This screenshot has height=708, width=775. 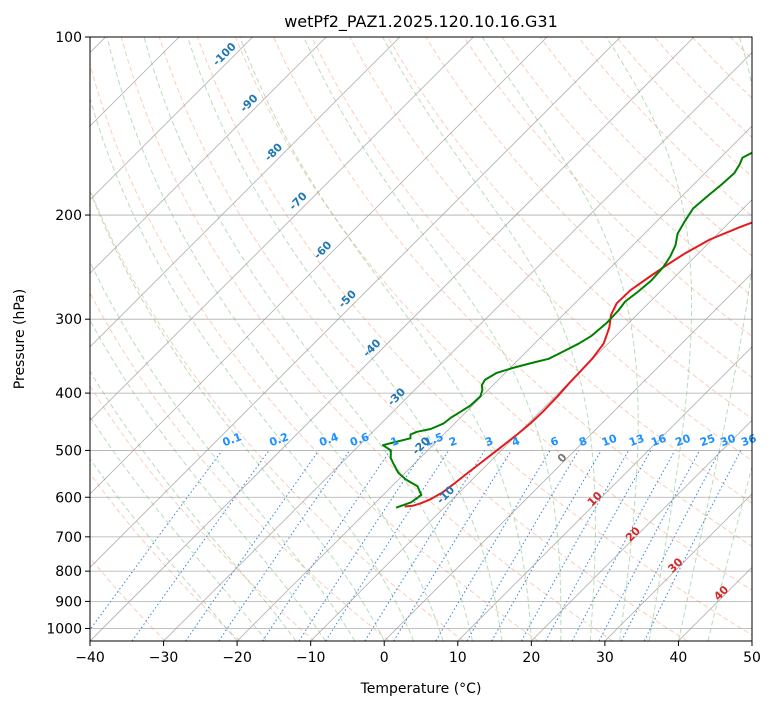 I want to click on mixing-ratio-label: 25, so click(x=707, y=440).